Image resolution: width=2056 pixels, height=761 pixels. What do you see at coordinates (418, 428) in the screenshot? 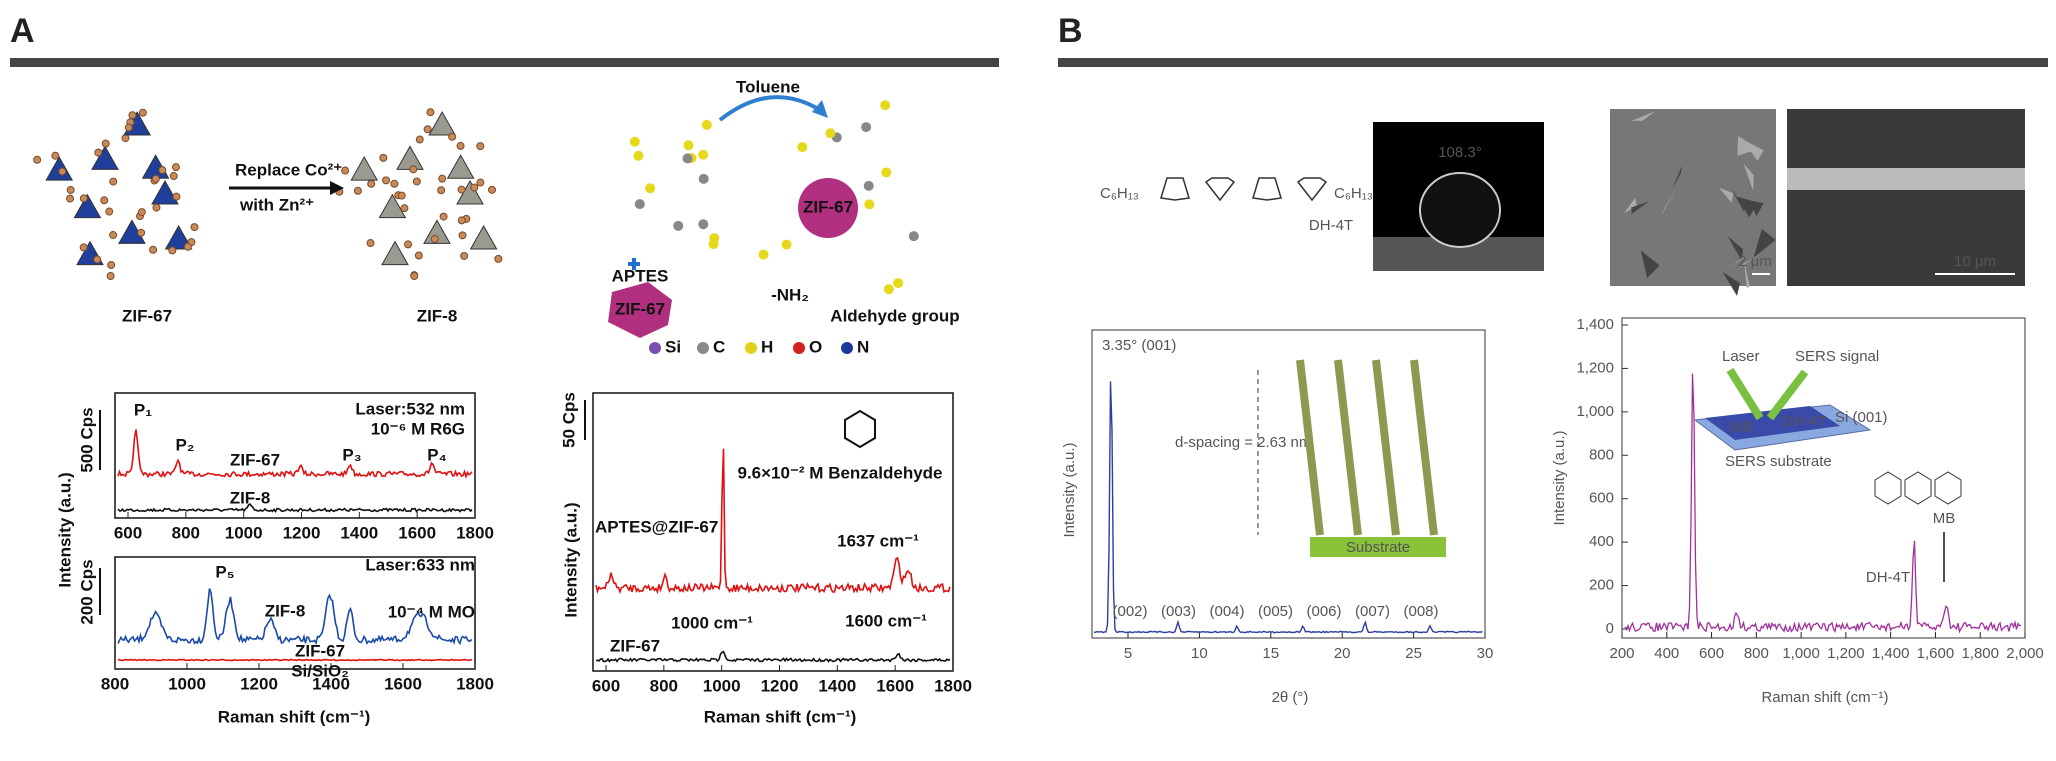
I see `label: 10⁻⁶ M R6G` at bounding box center [418, 428].